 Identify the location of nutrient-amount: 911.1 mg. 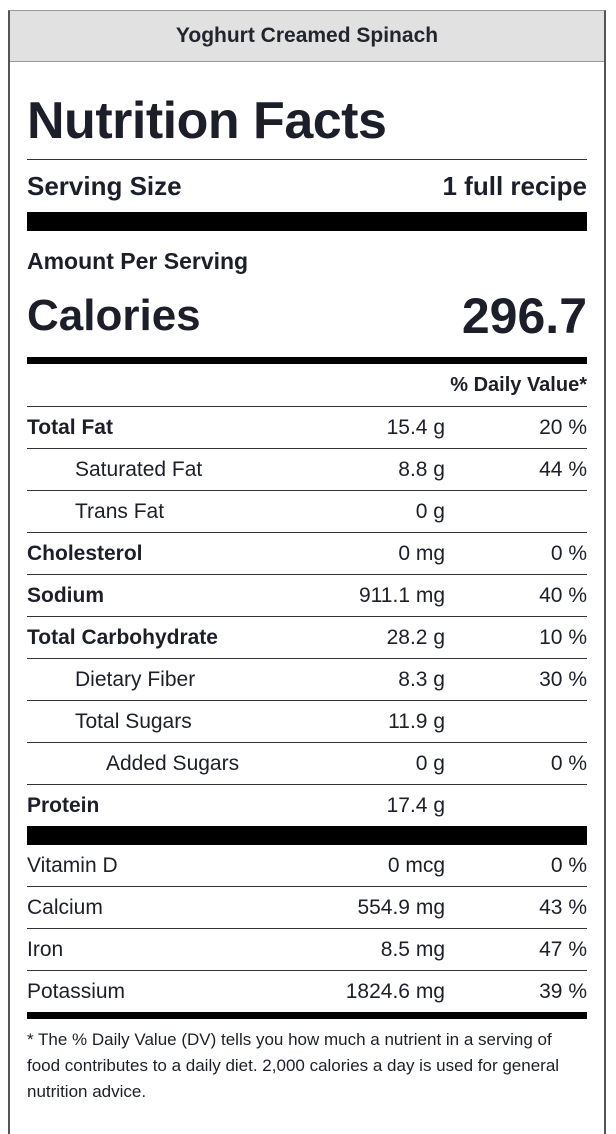
(402, 595).